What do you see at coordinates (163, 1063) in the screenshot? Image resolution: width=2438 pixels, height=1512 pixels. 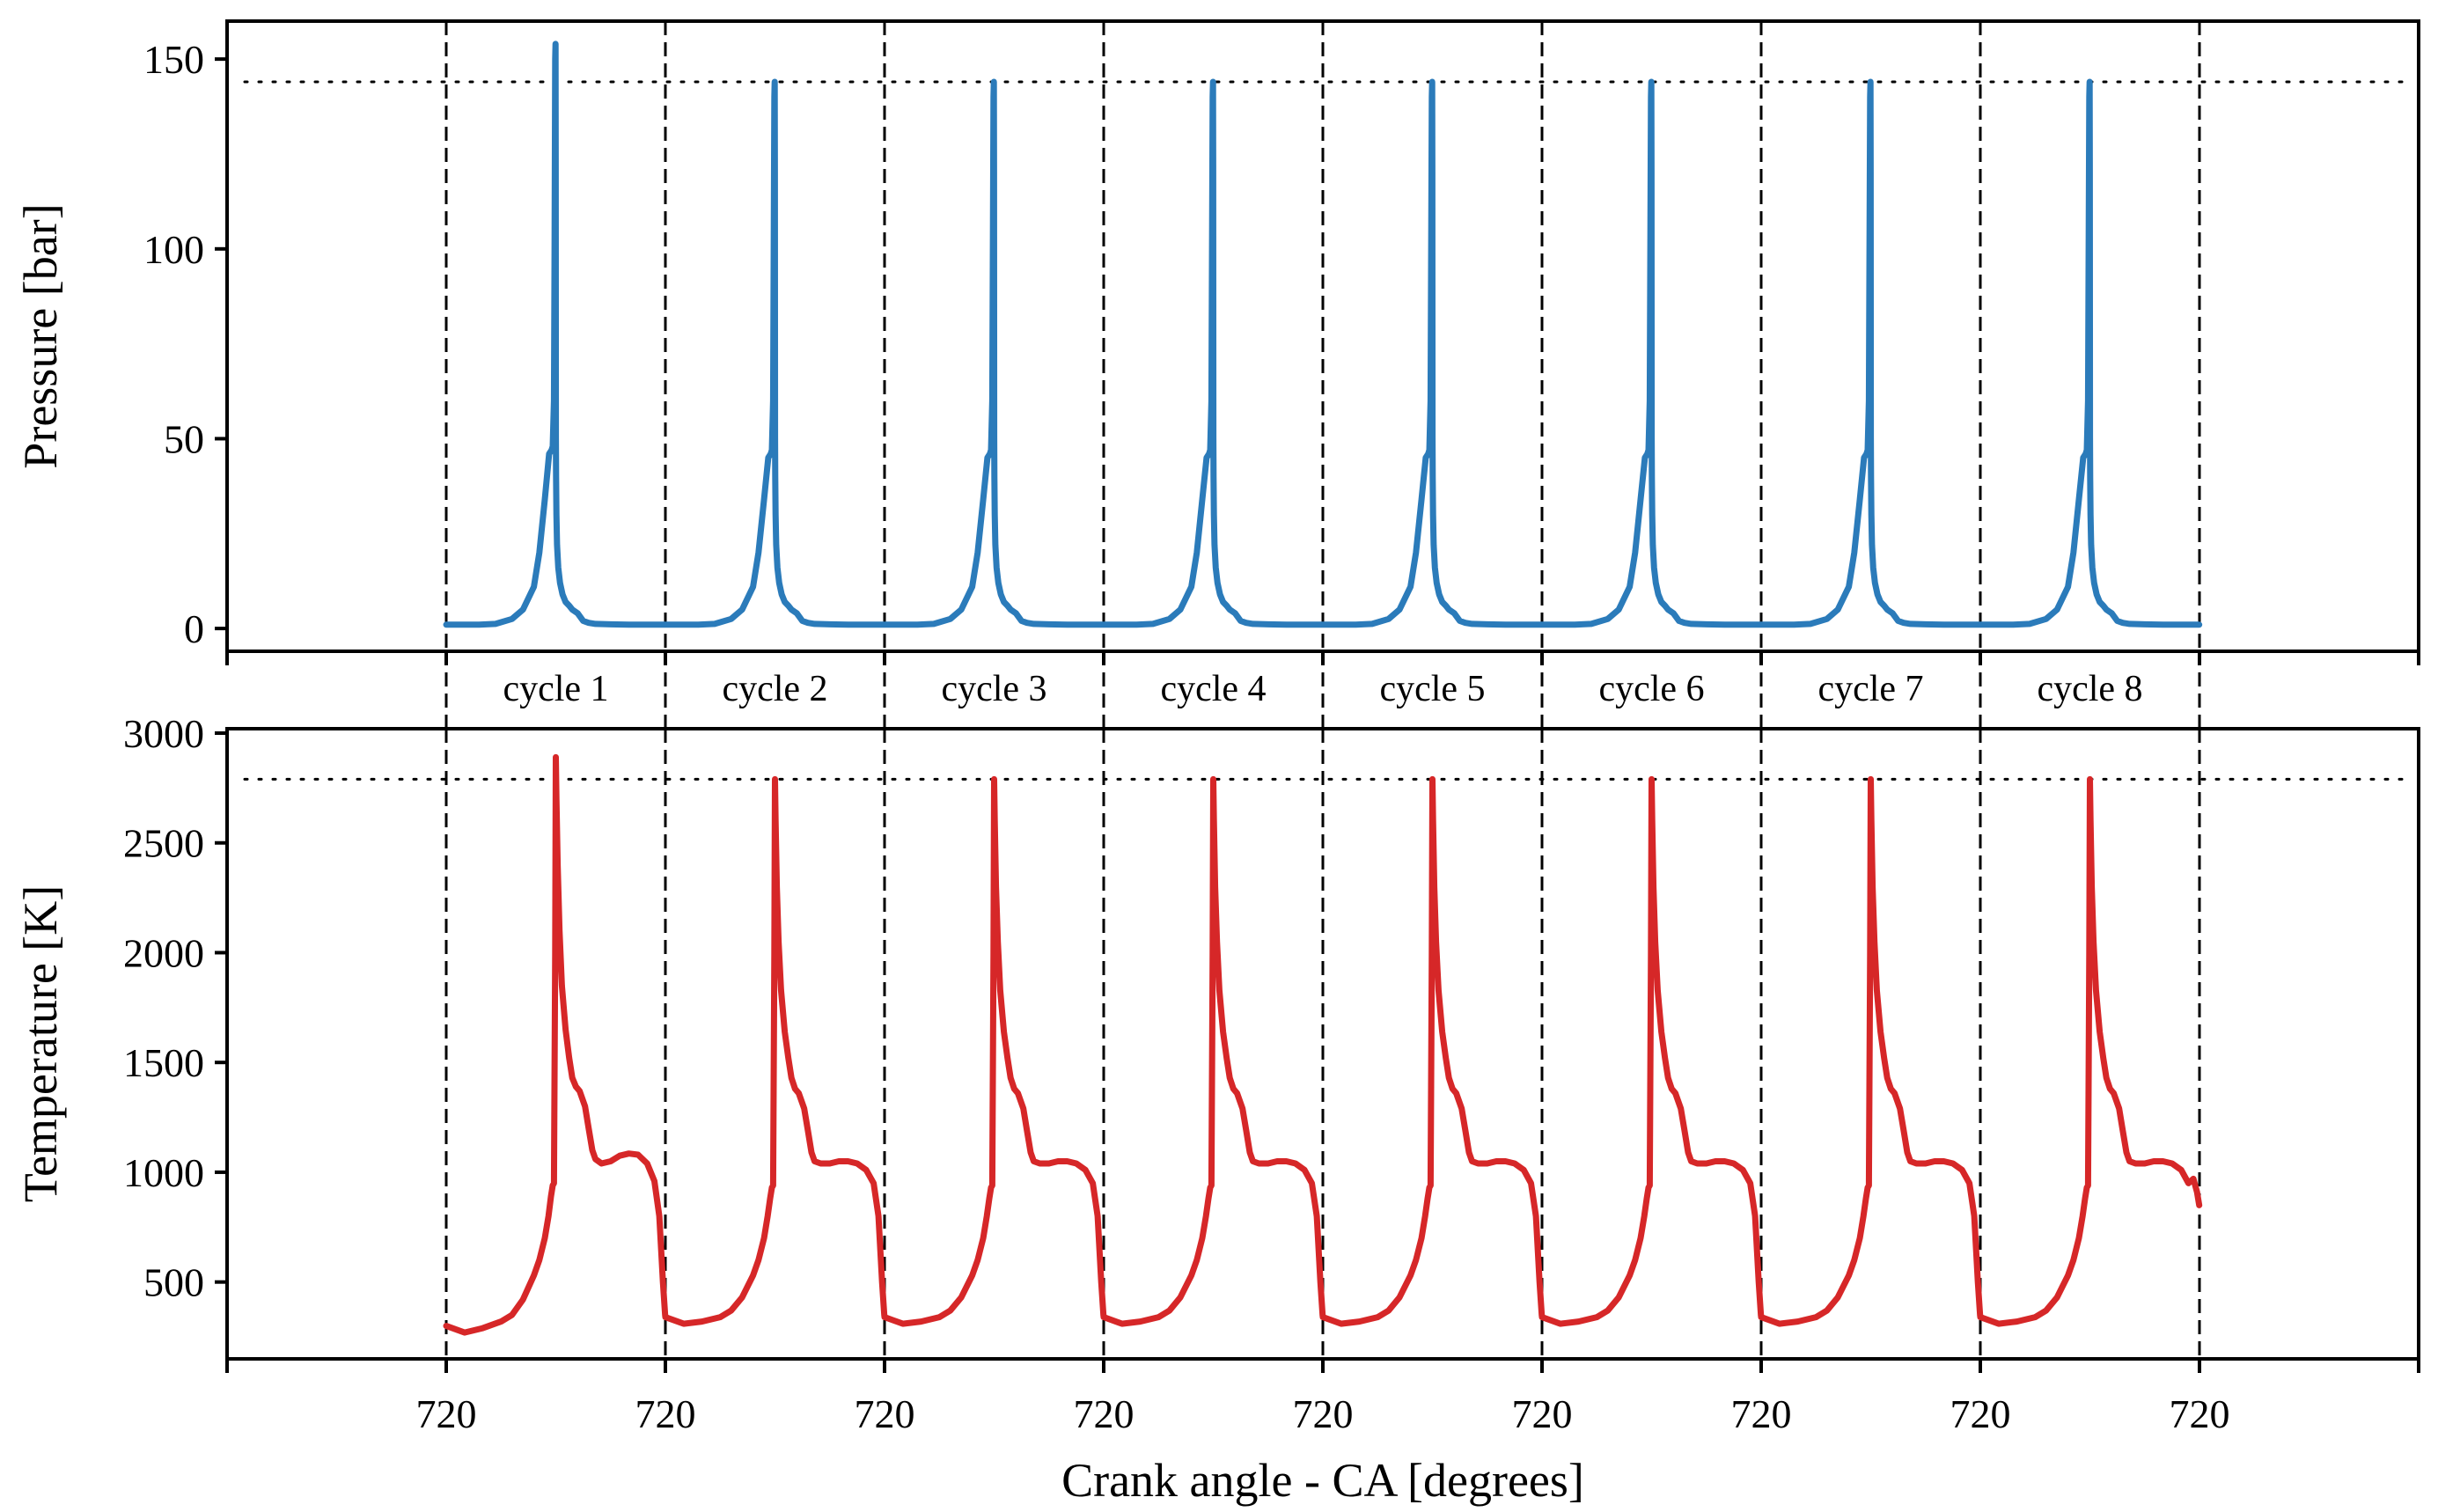 I see `temperature-y-tick-label: 1500` at bounding box center [163, 1063].